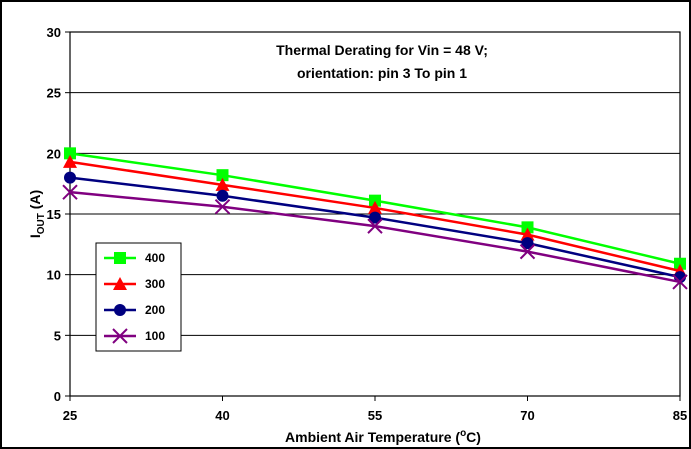  I want to click on x-axis-label-tail: C), so click(473, 437).